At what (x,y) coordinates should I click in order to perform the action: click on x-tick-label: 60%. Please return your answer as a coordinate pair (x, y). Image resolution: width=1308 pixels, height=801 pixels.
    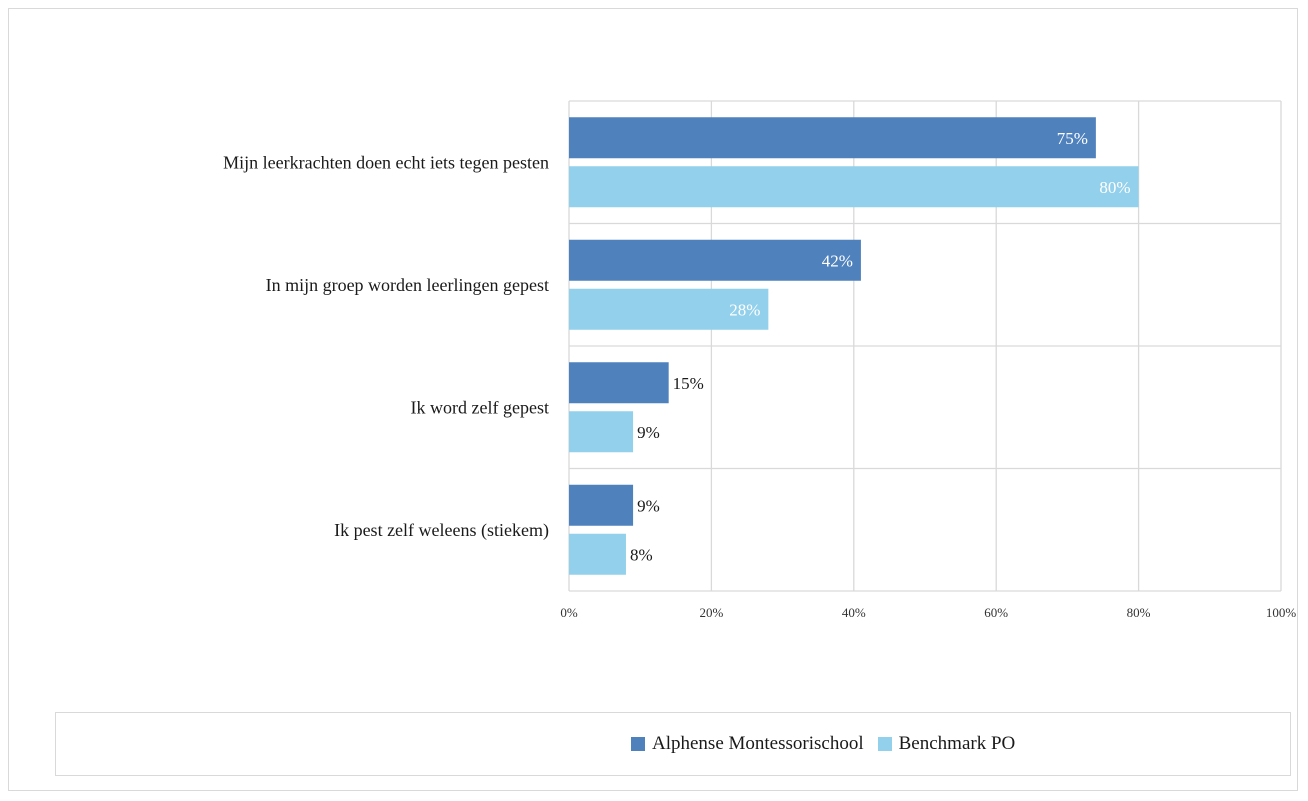
    Looking at the image, I should click on (996, 612).